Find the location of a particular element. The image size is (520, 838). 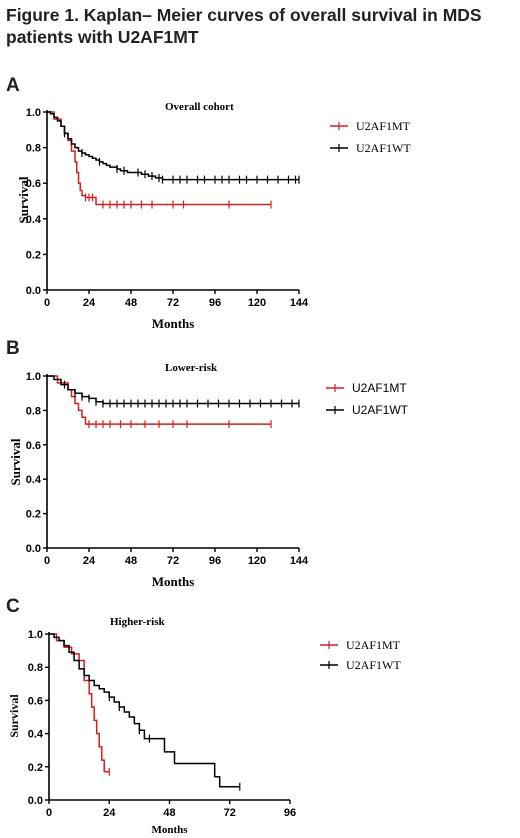

panel-label-c: C is located at coordinates (13, 606).